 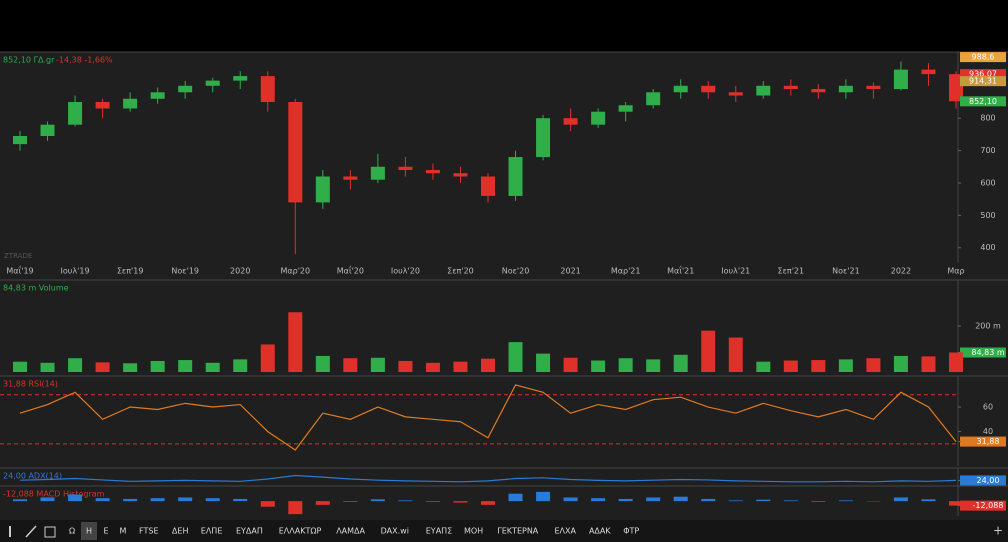 What do you see at coordinates (987, 215) in the screenshot?
I see `y-tick-label: 500` at bounding box center [987, 215].